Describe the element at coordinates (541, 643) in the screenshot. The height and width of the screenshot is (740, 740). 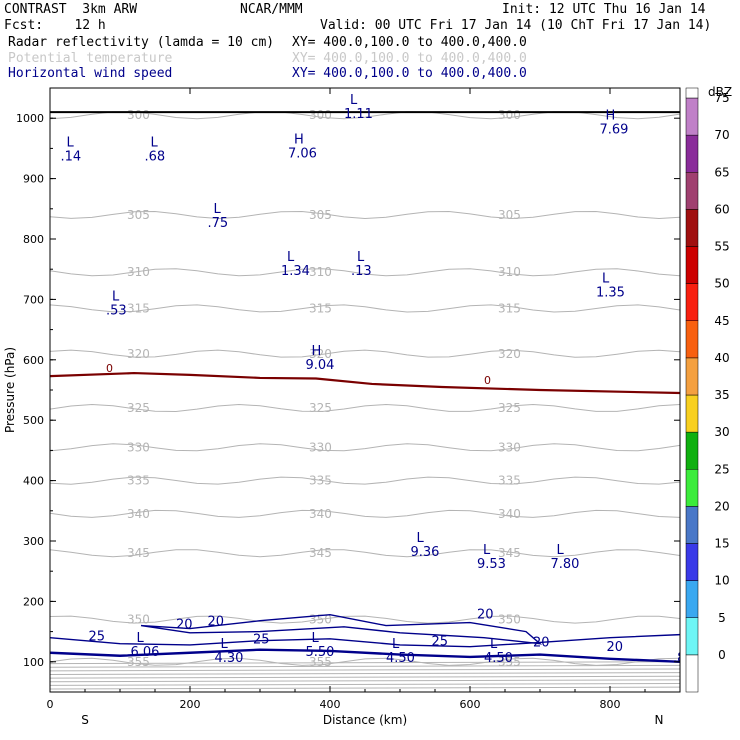
I see `wind-label-6: 20` at that location.